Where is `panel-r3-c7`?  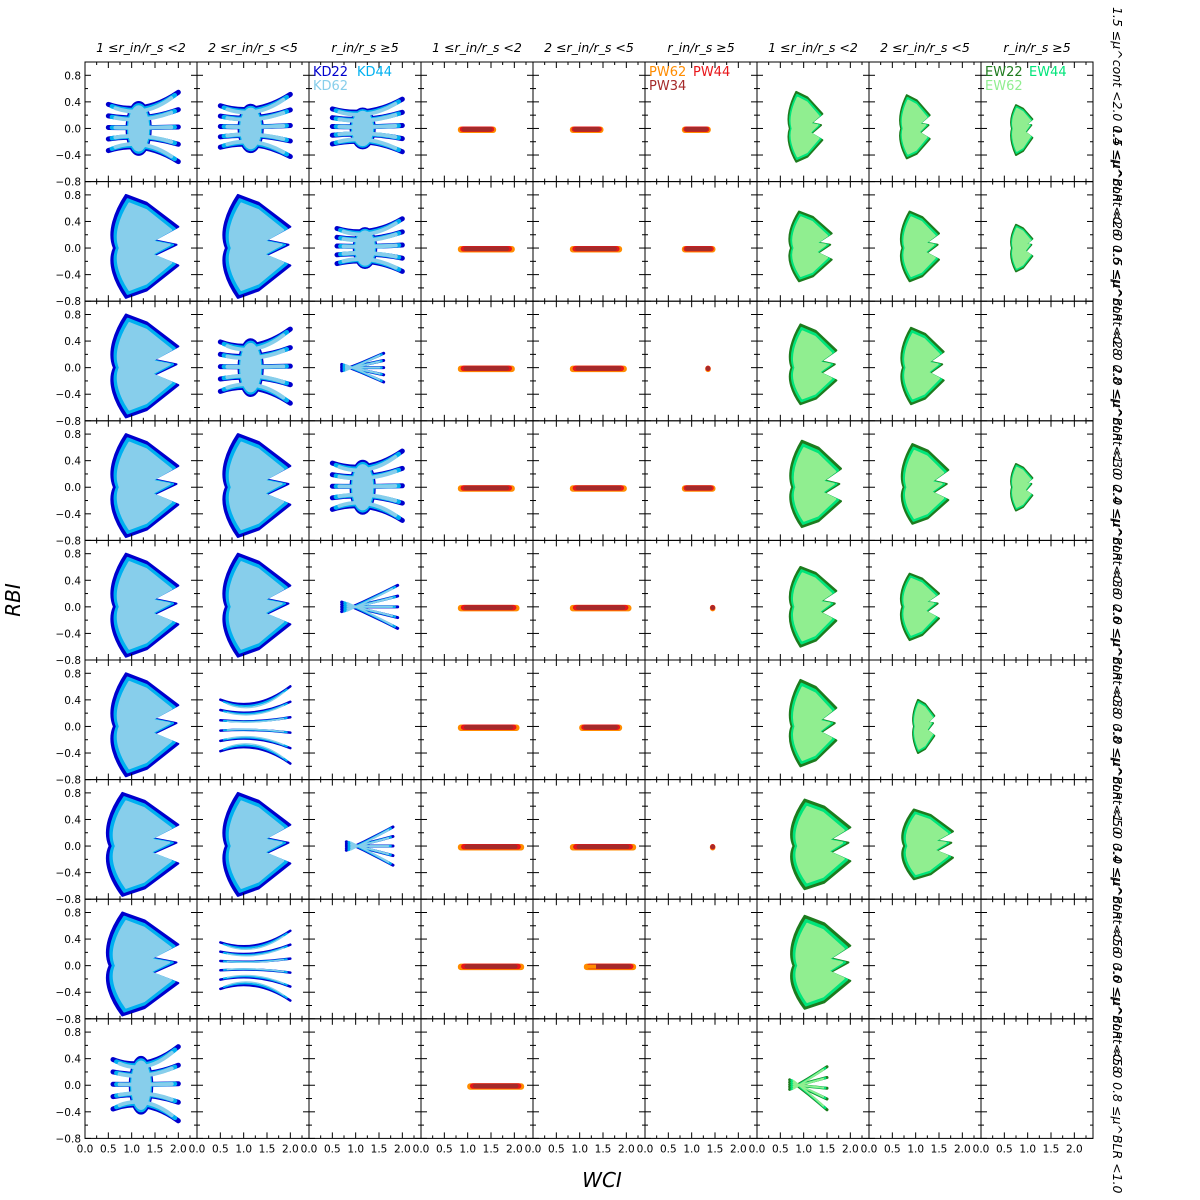
panel-r3-c7 is located at coordinates (813, 361).